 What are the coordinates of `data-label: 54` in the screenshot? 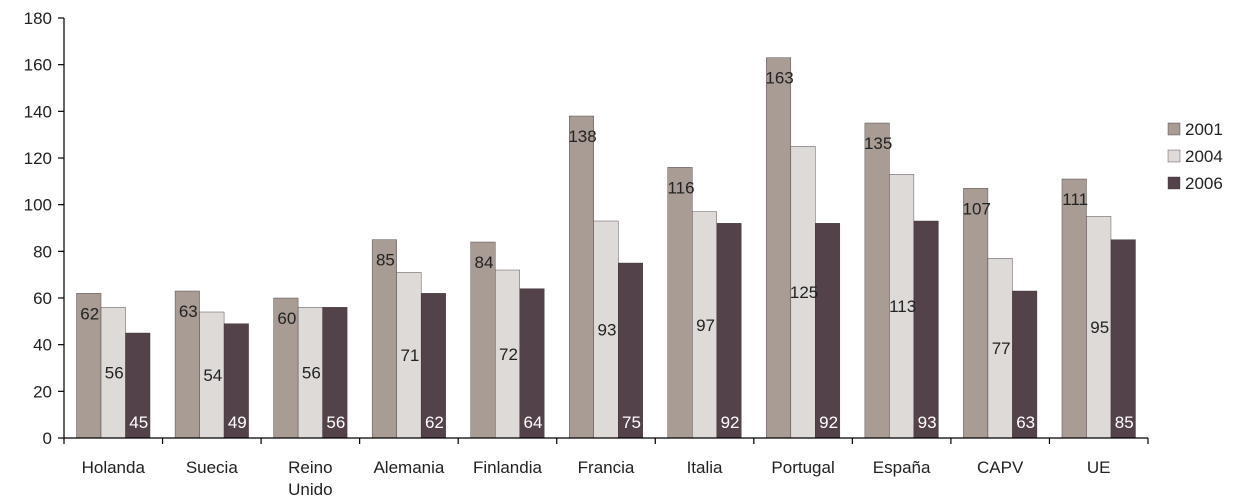 It's located at (212, 375).